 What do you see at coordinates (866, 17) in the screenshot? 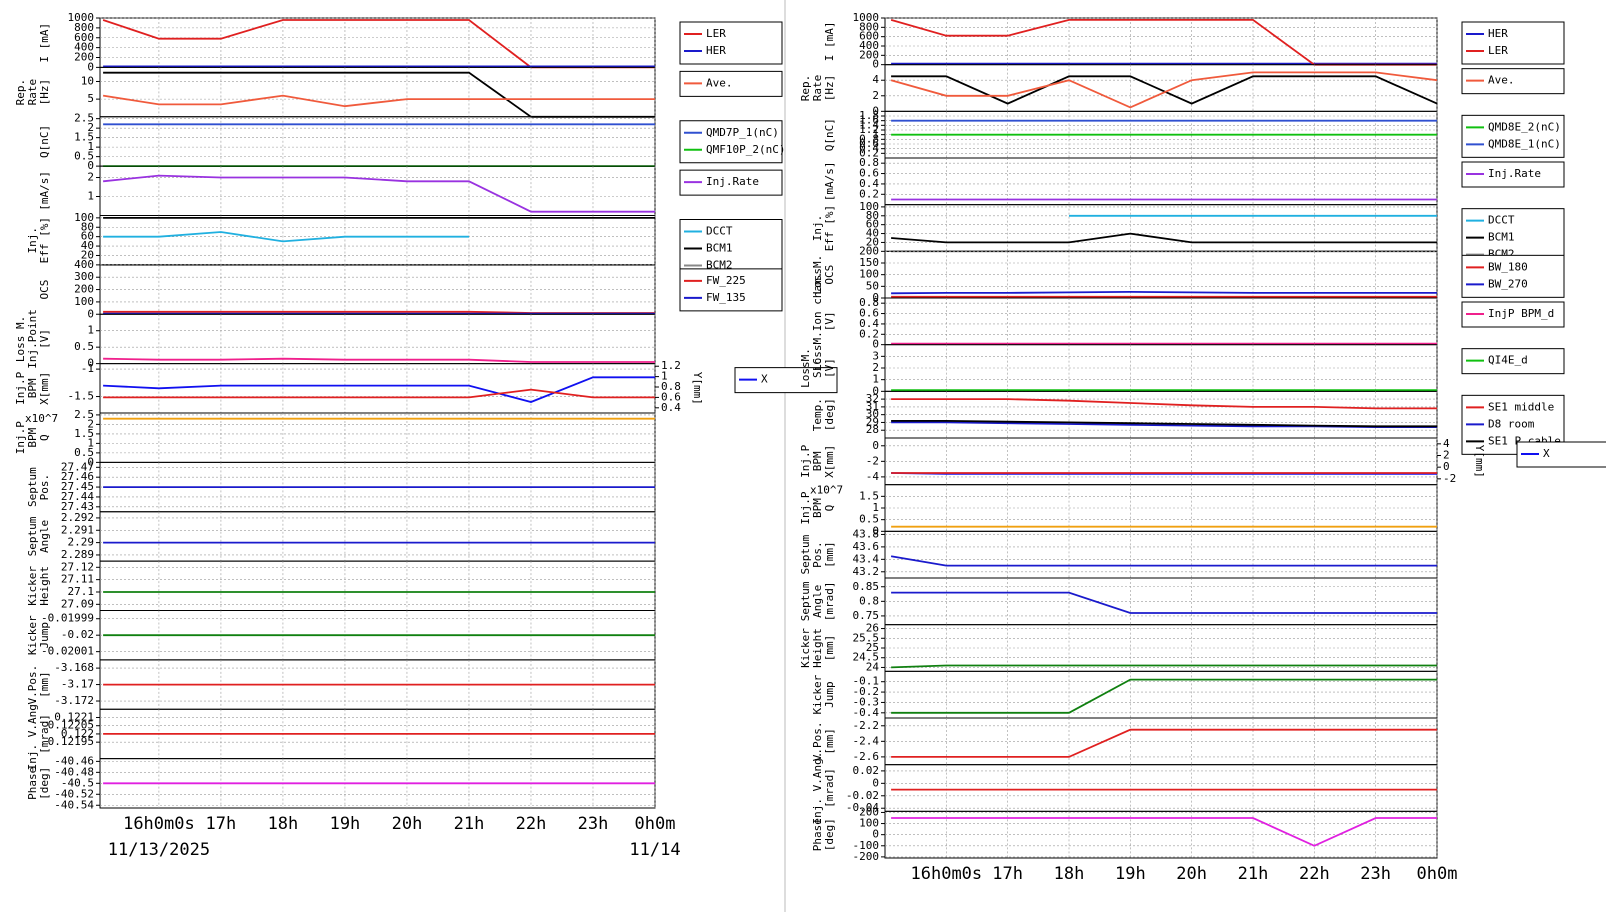
I see `y-tick-label: 1000` at bounding box center [866, 17].